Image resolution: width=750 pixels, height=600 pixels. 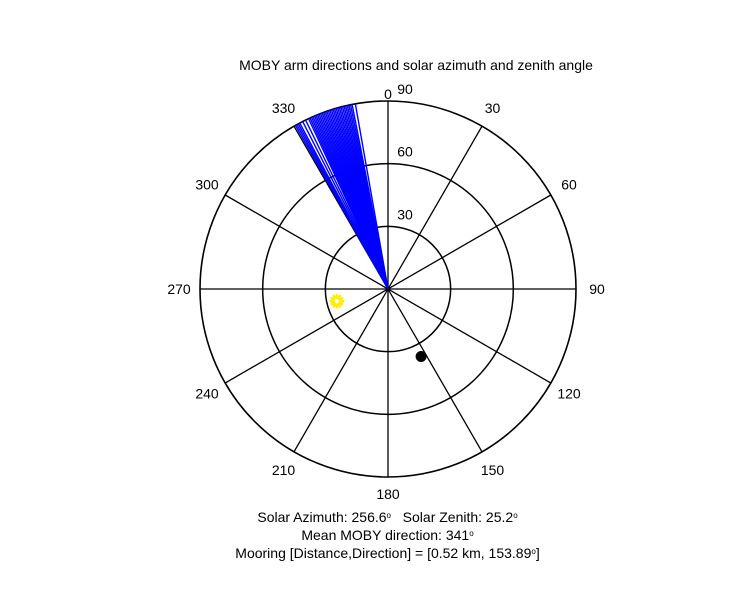 What do you see at coordinates (421, 357) in the screenshot?
I see `mooring-marker` at bounding box center [421, 357].